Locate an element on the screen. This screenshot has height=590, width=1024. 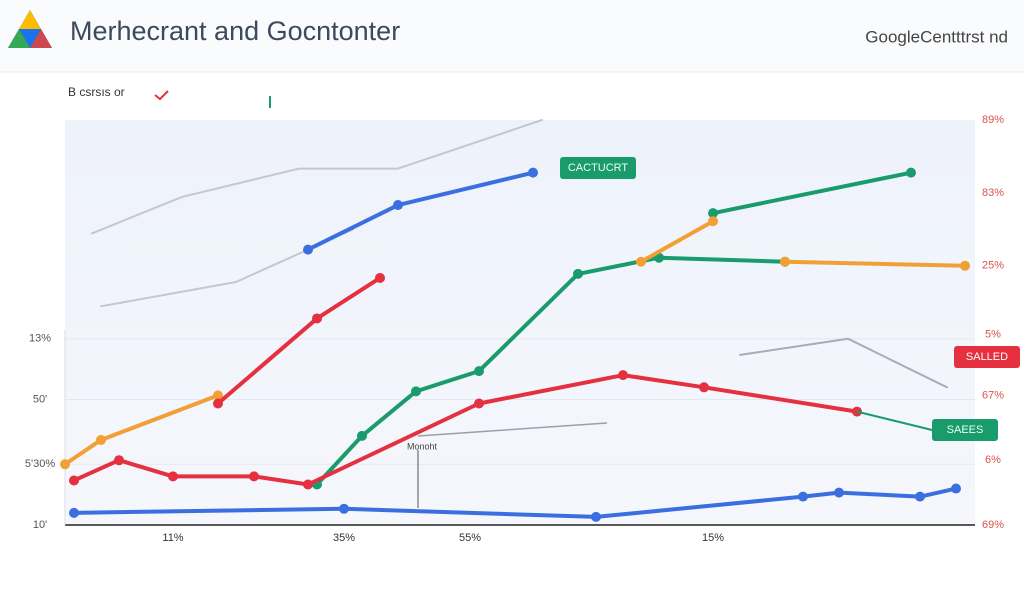
y-tick-label: 10' is located at coordinates (40, 525).